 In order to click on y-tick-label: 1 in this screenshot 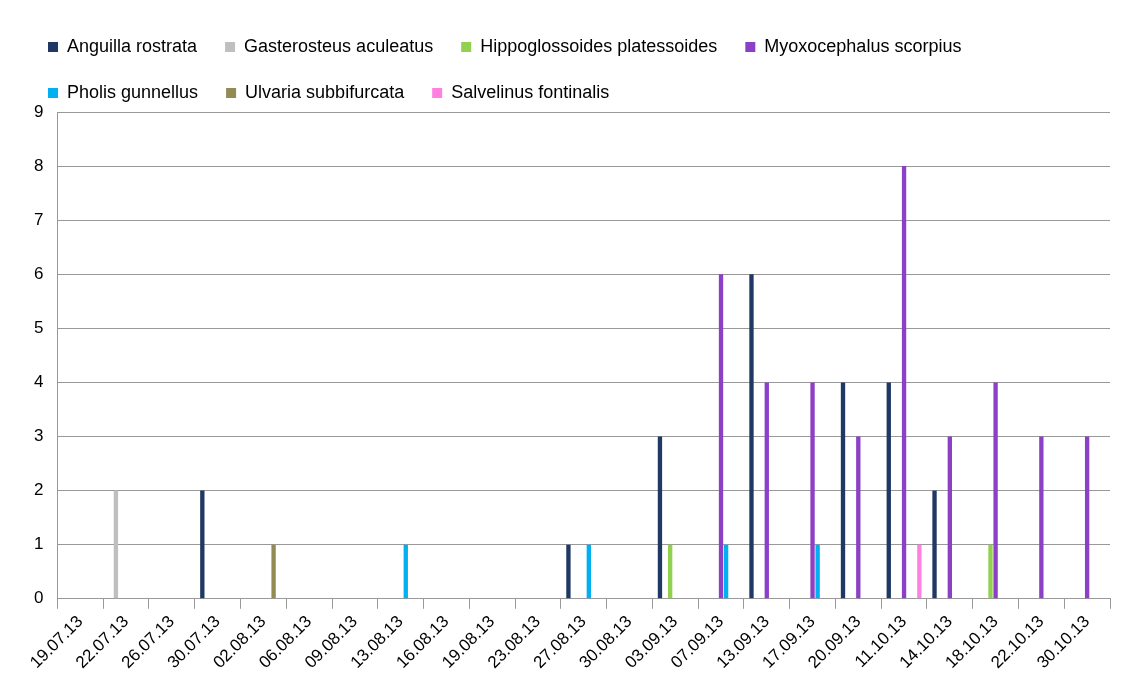, I will do `click(38, 544)`.